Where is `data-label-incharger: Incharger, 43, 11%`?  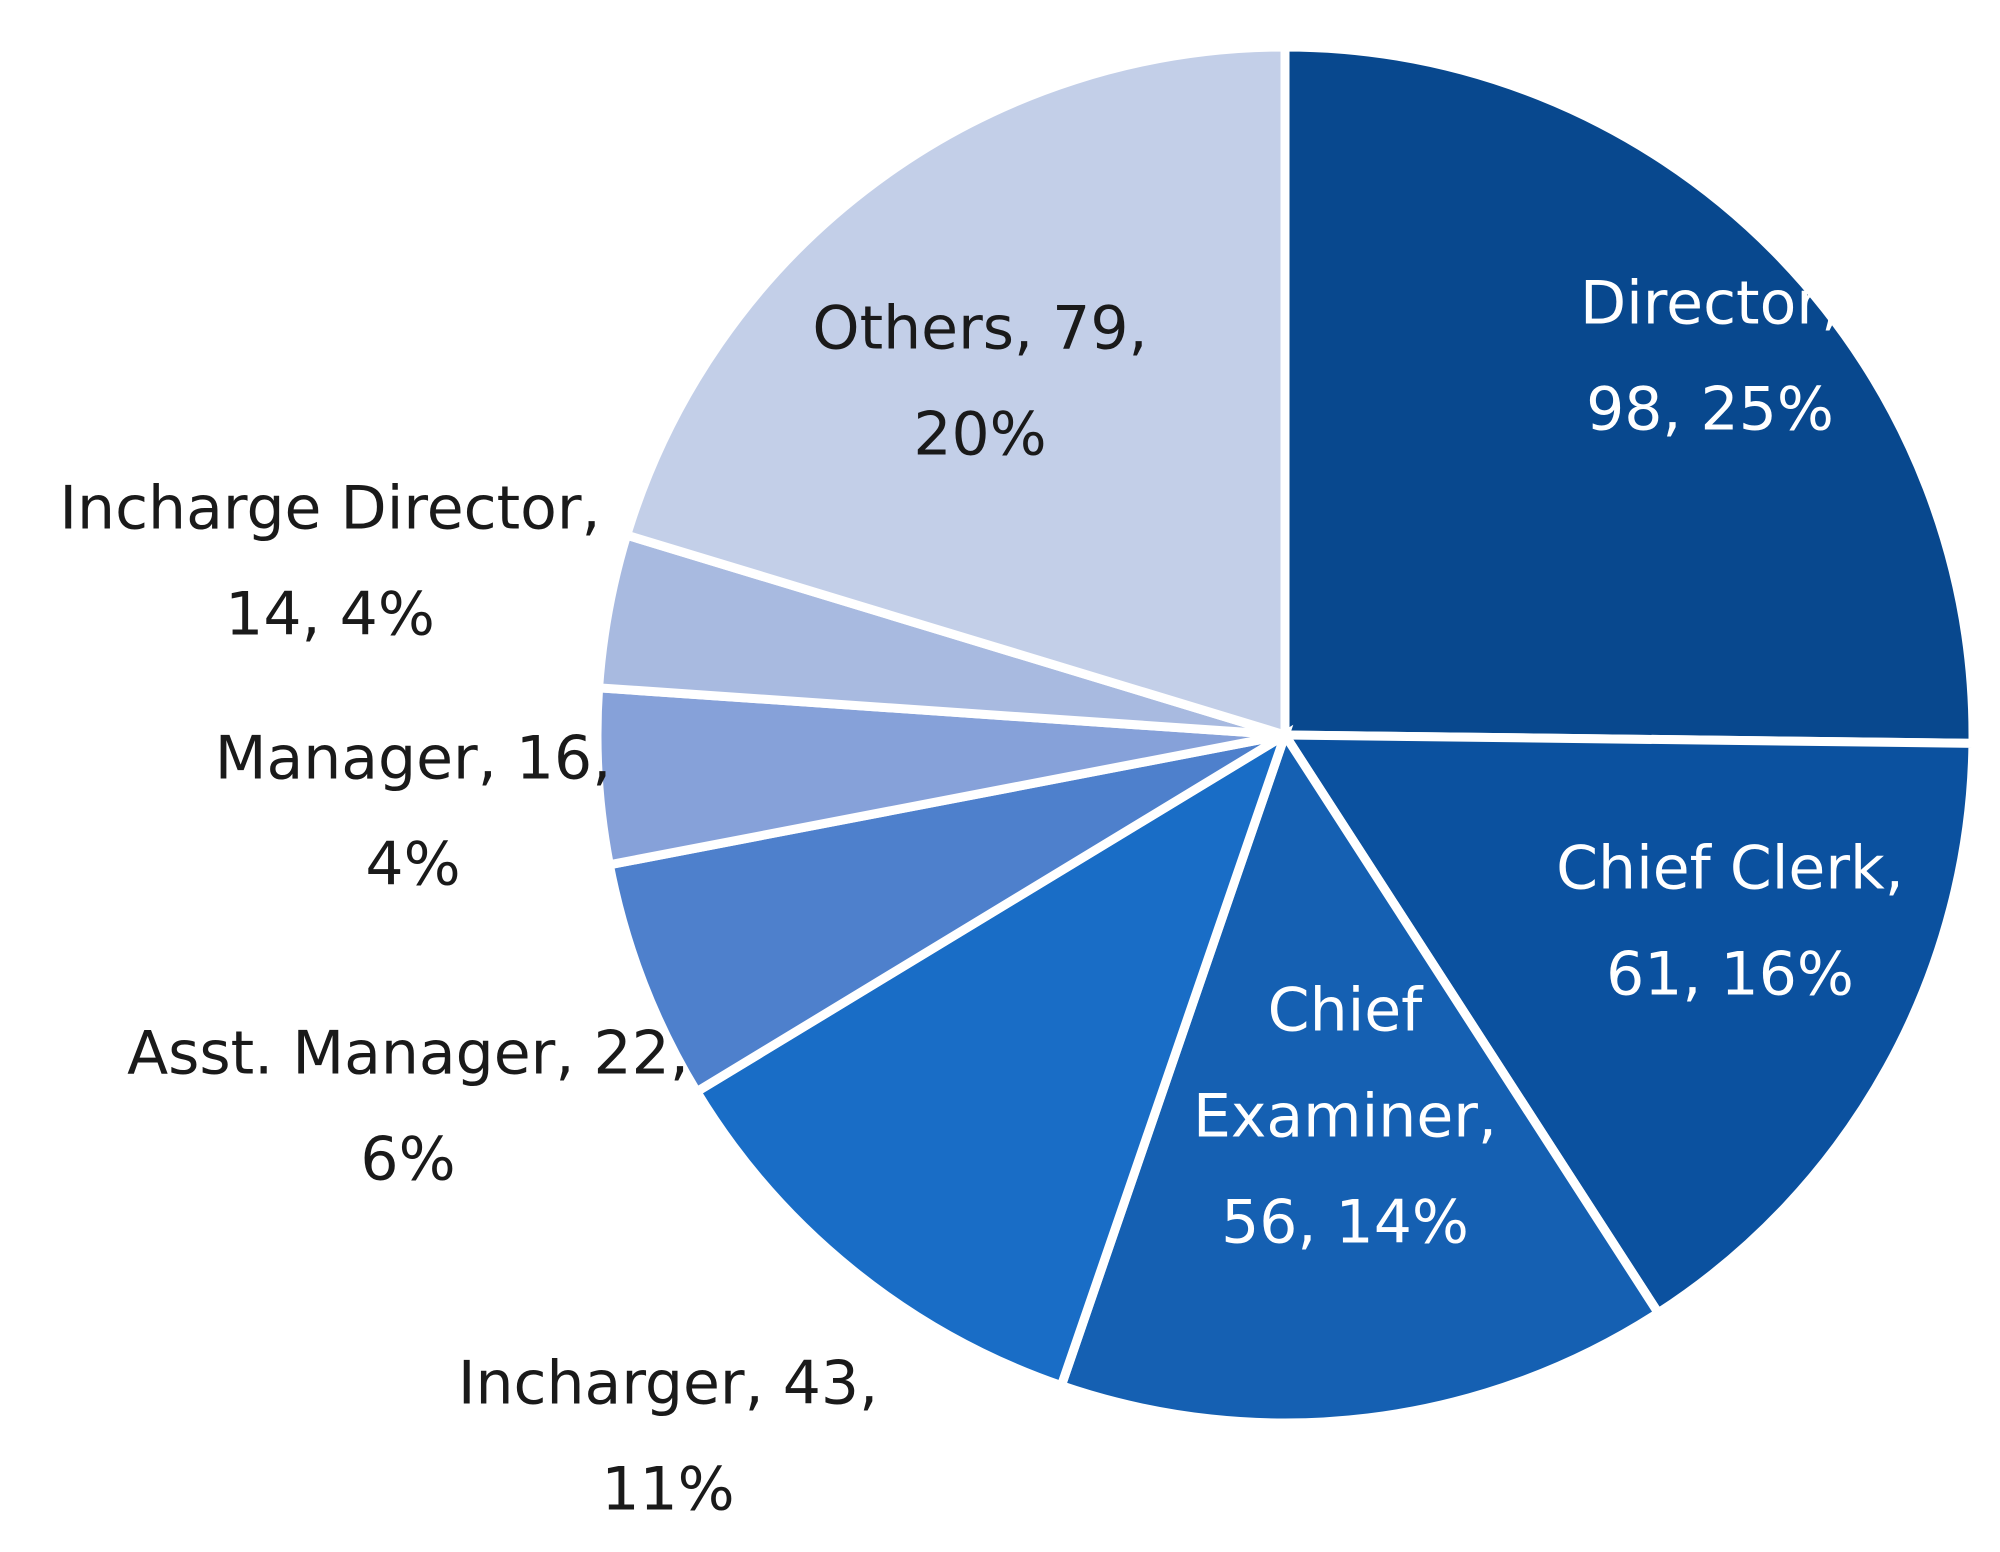 data-label-incharger: Incharger, 43, 11% is located at coordinates (668, 1437).